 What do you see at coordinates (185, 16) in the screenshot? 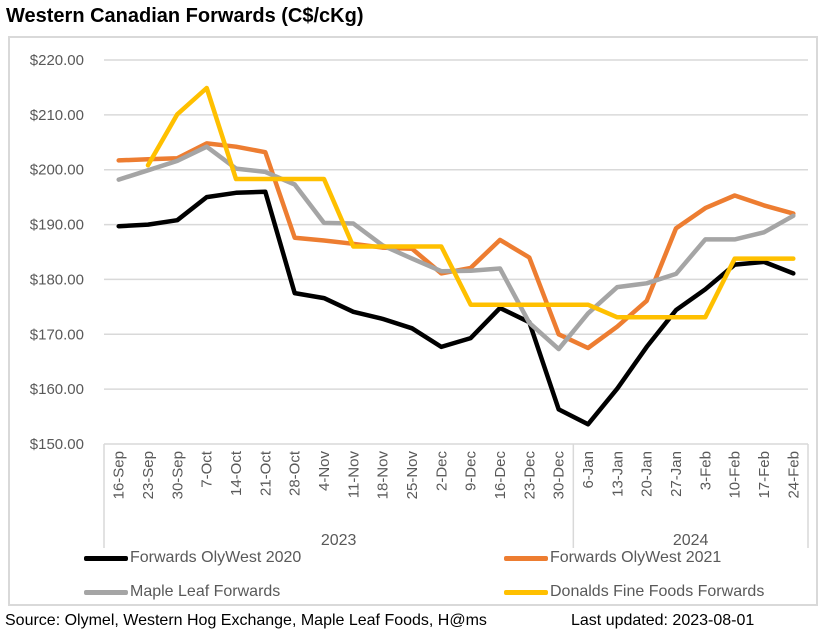
I see `chart-title: Western Canadian Forwards (C$/cKg)` at bounding box center [185, 16].